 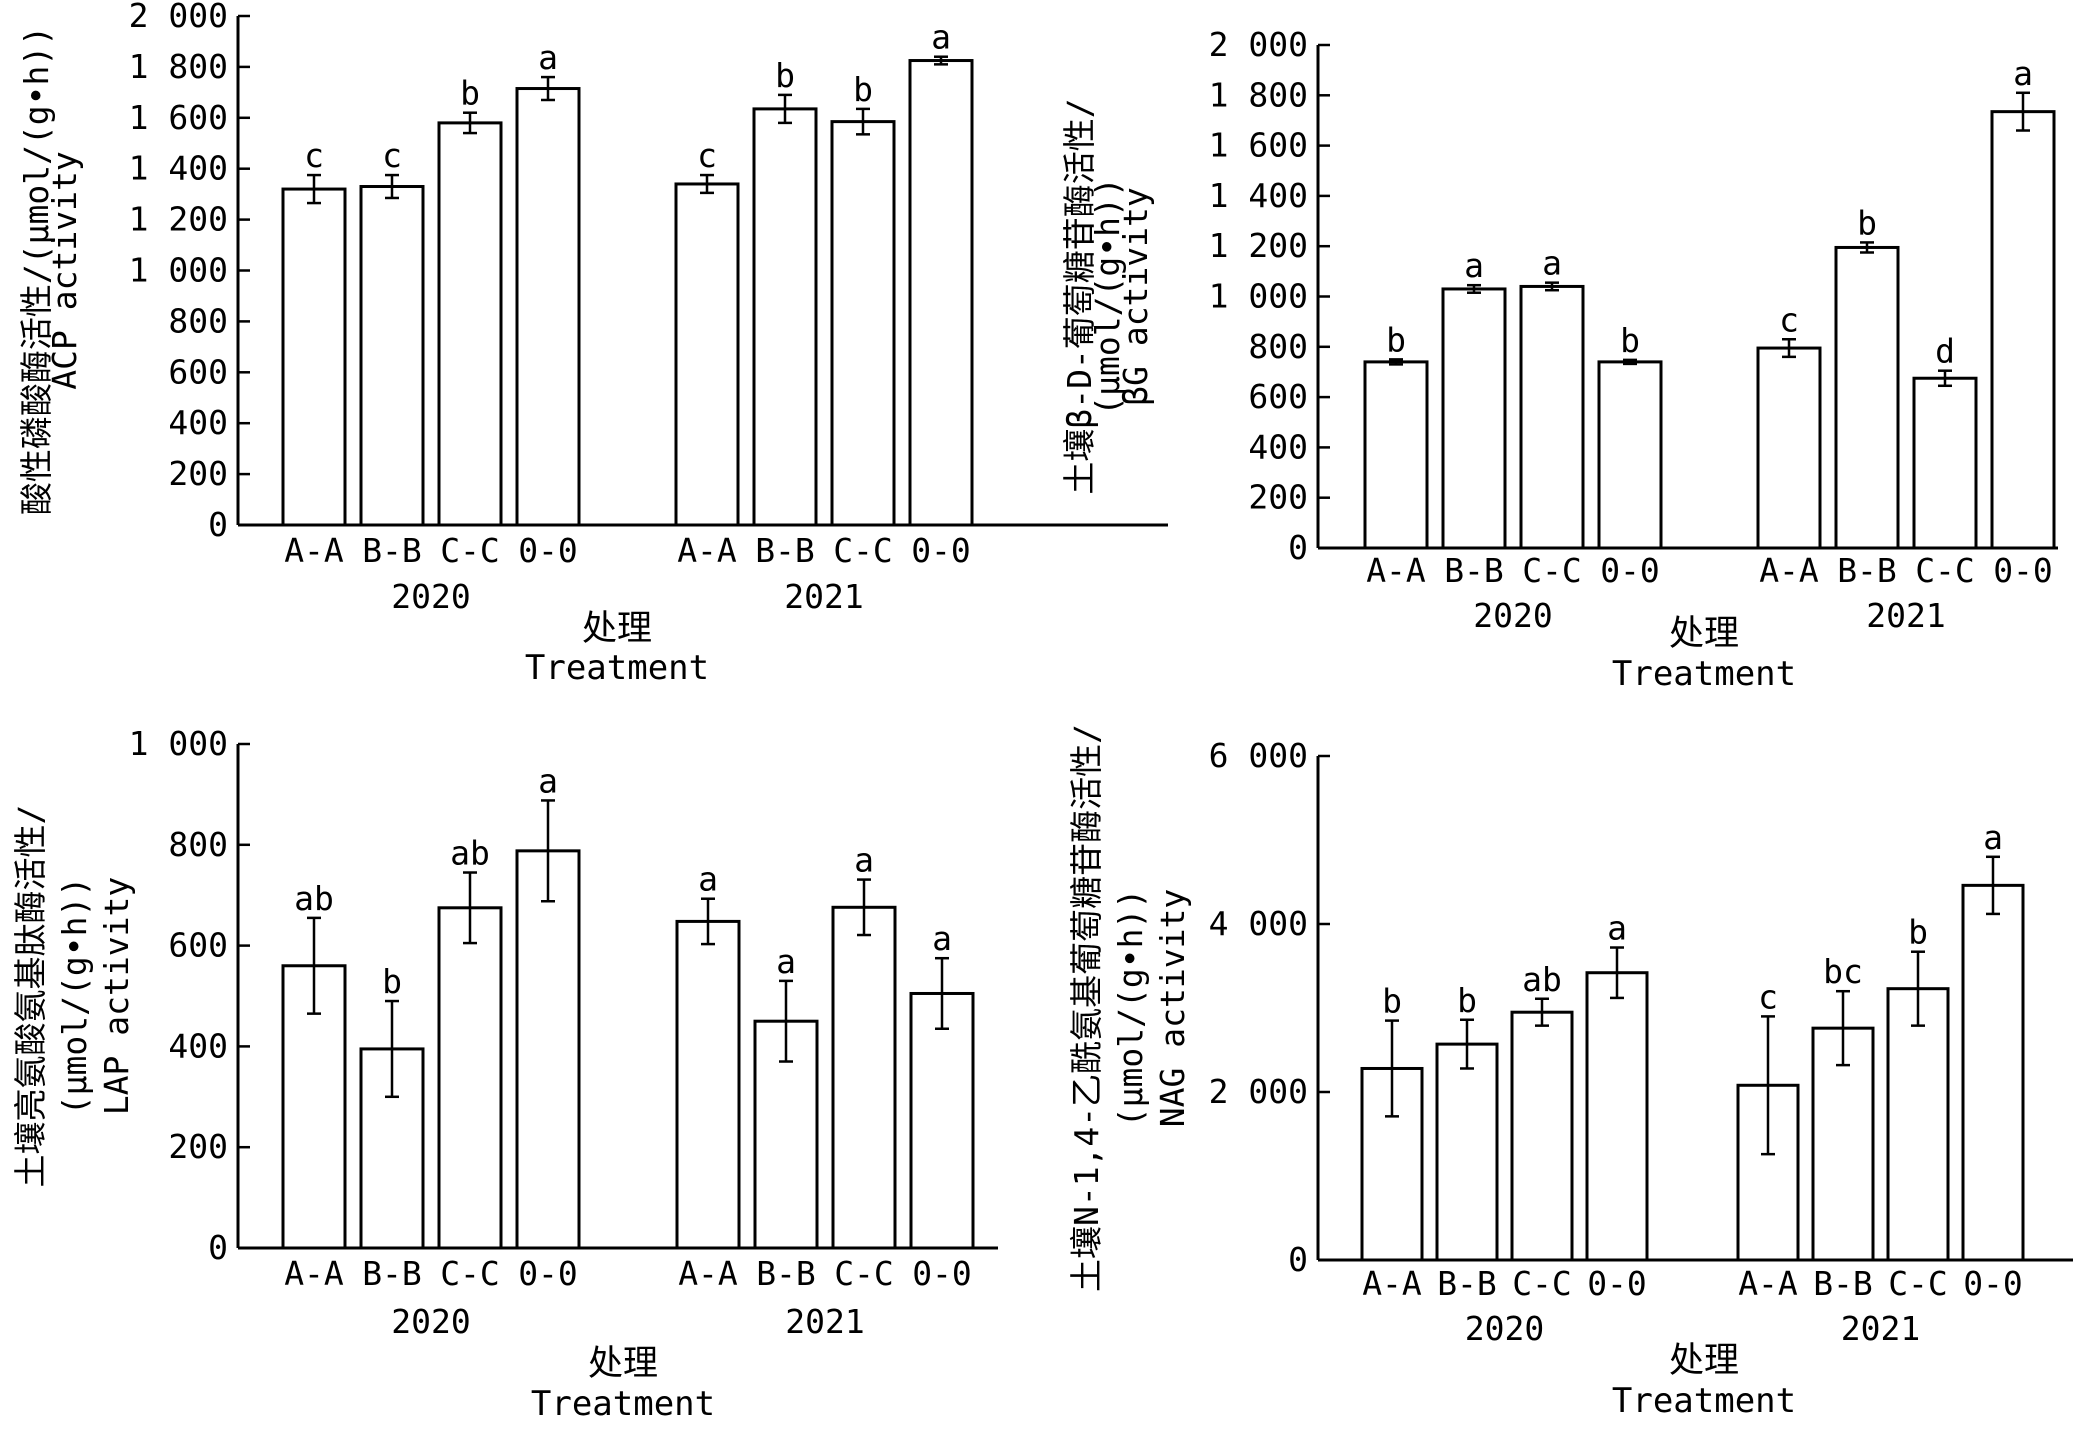 What do you see at coordinates (1298, 547) in the screenshot?
I see `y-tick-label: 0` at bounding box center [1298, 547].